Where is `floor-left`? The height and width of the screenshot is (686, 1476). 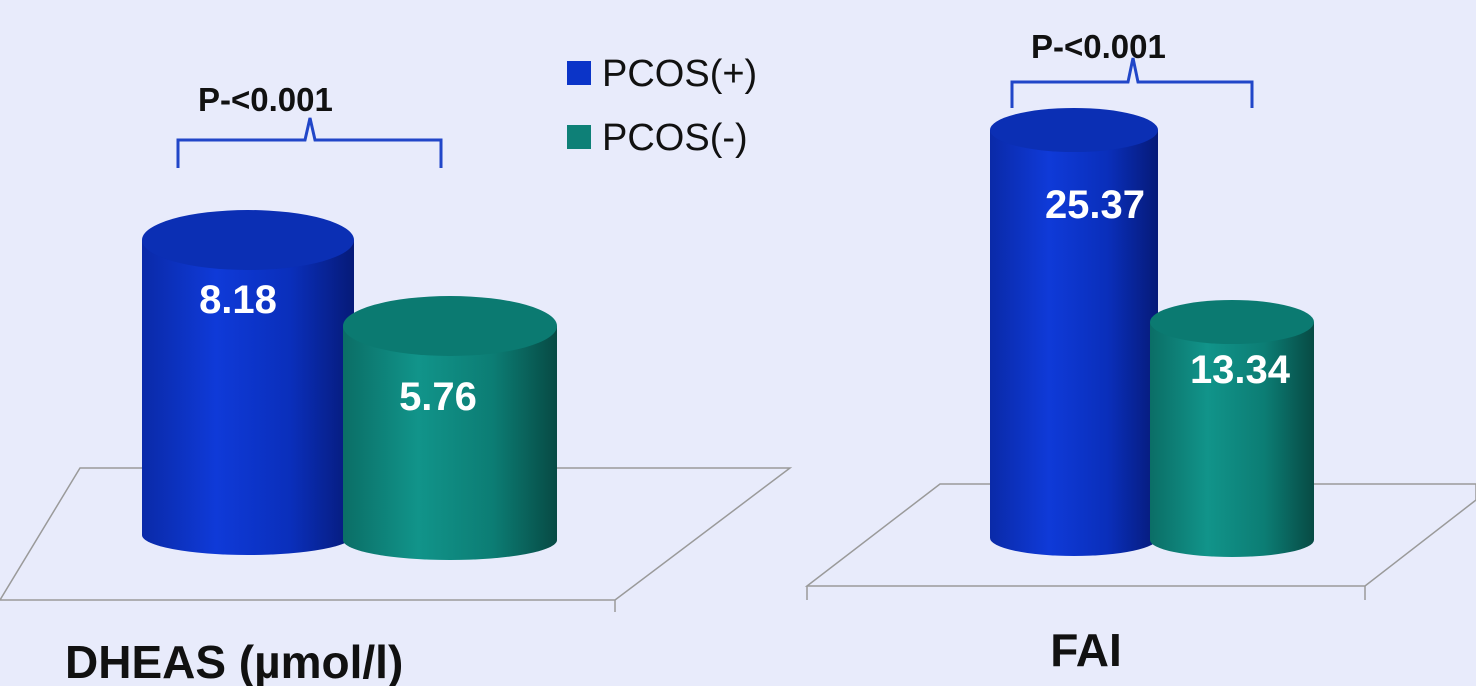 floor-left is located at coordinates (396, 539).